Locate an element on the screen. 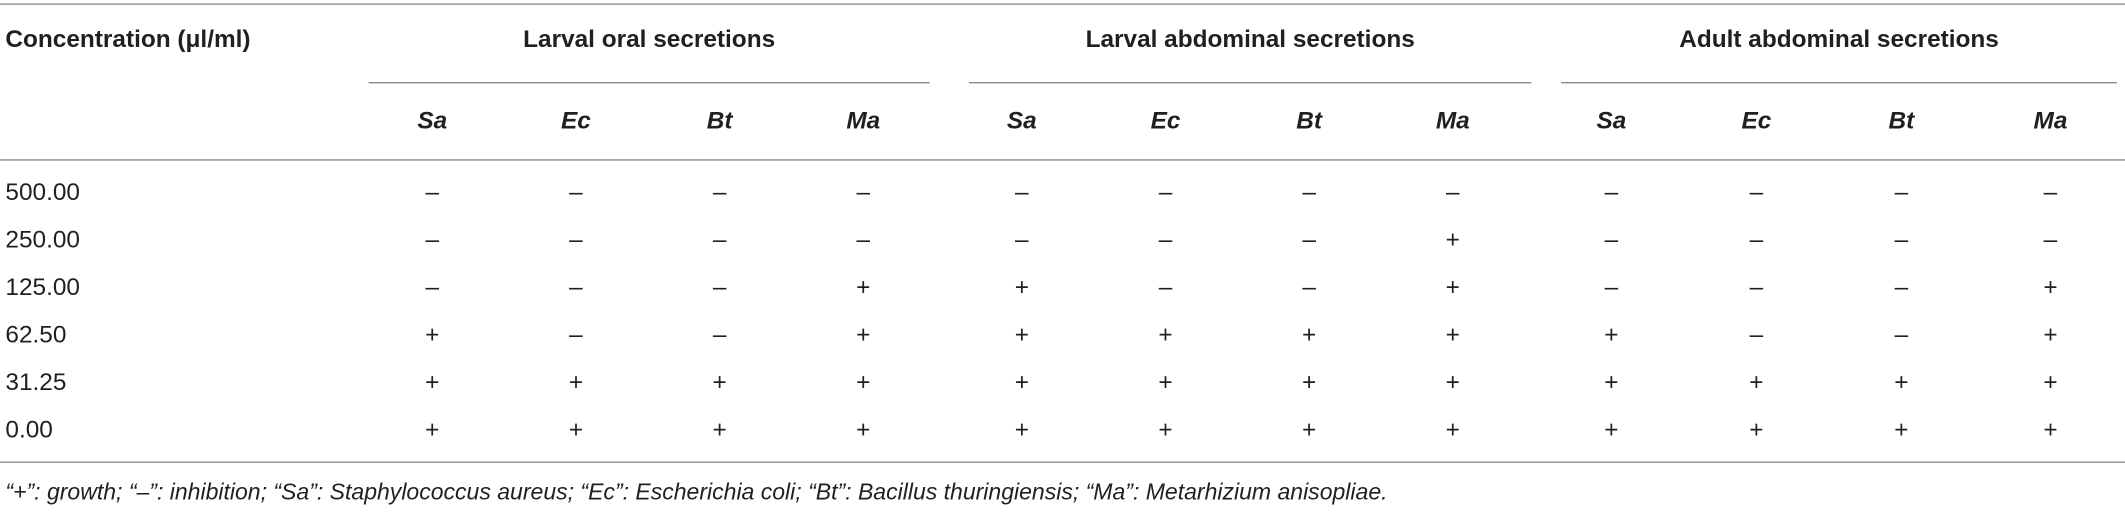 Image resolution: width=2125 pixels, height=515 pixels. row-label: 62.50 is located at coordinates (35, 335).